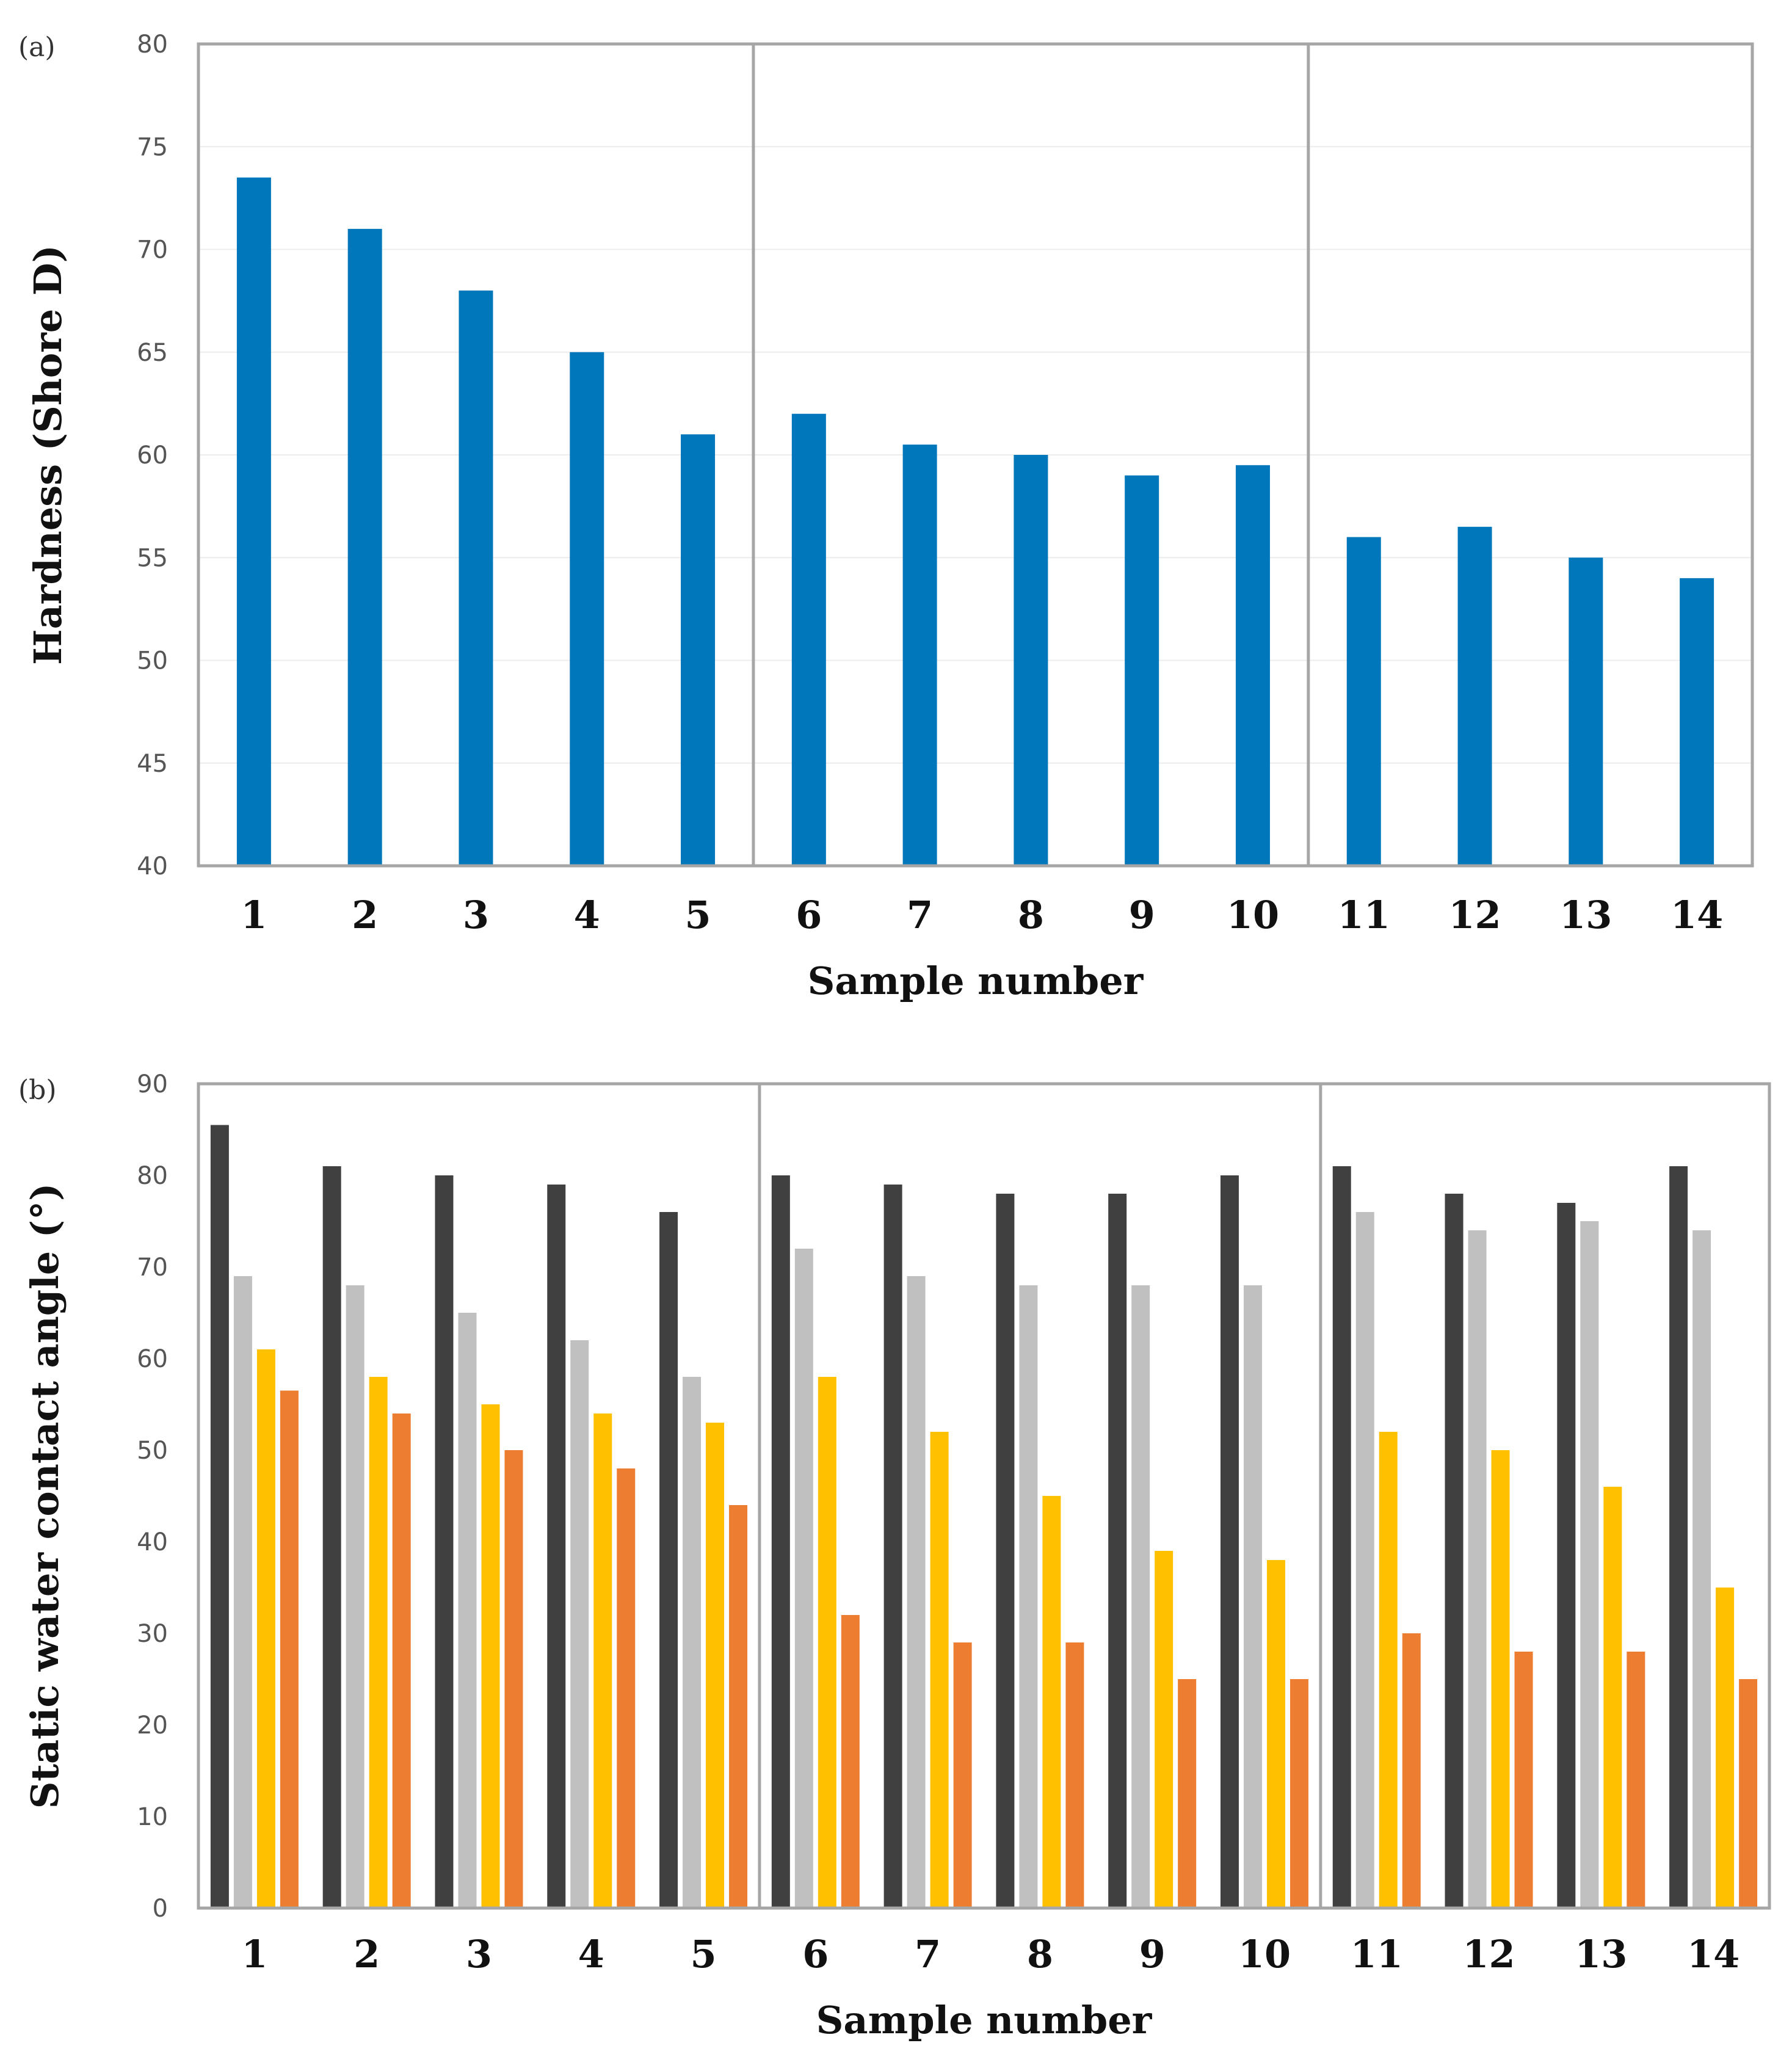  Describe the element at coordinates (38, 1090) in the screenshot. I see `panel-label: (b)` at that location.